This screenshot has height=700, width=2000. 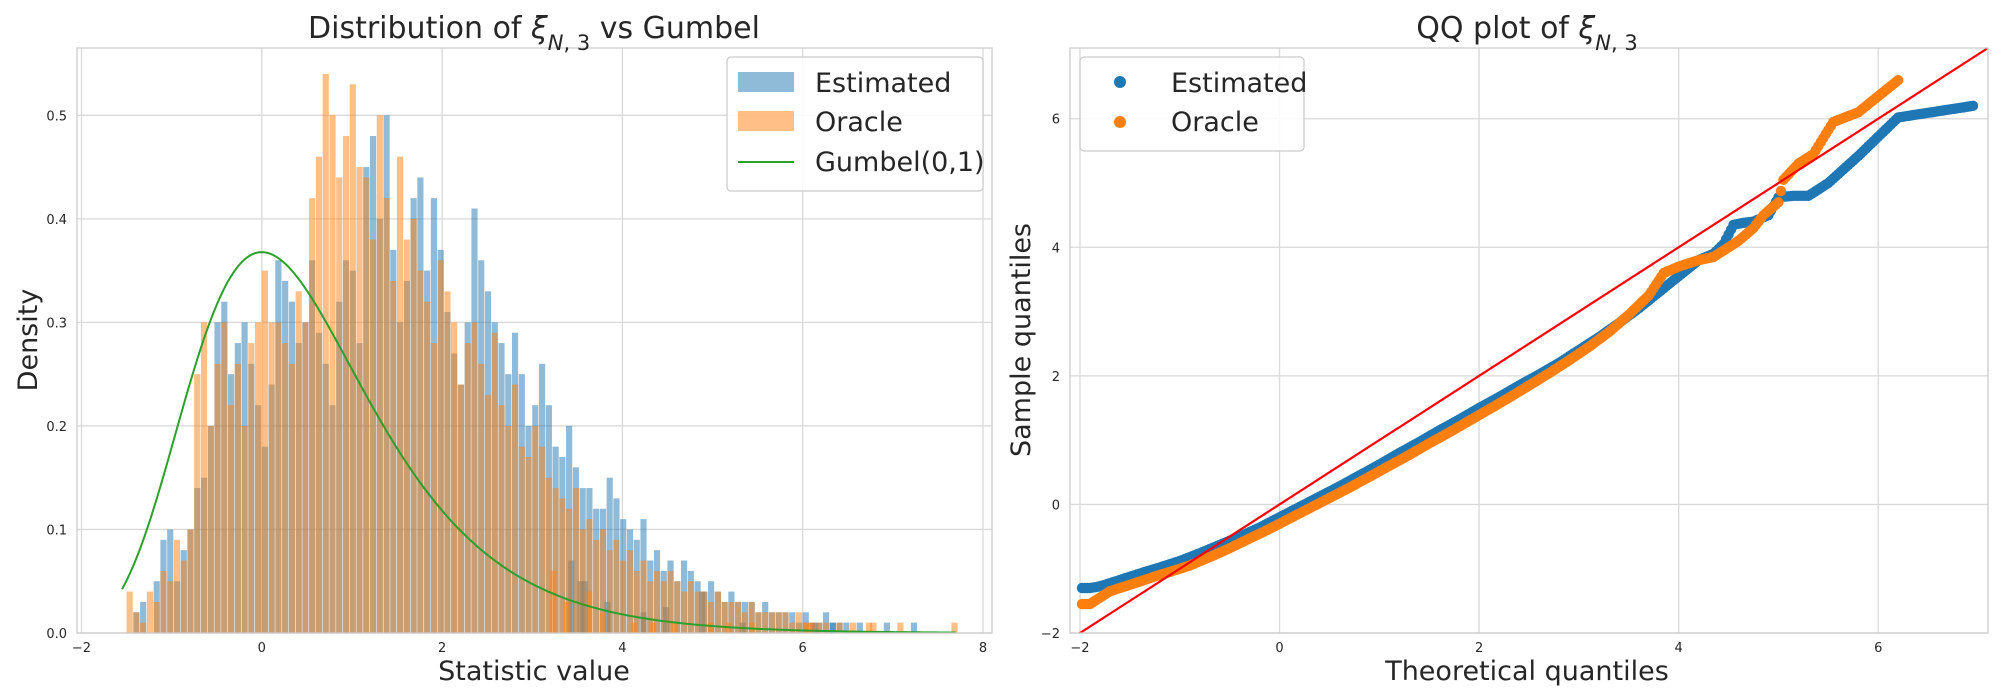 What do you see at coordinates (1056, 120) in the screenshot?
I see `qq-ytick-4: 6` at bounding box center [1056, 120].